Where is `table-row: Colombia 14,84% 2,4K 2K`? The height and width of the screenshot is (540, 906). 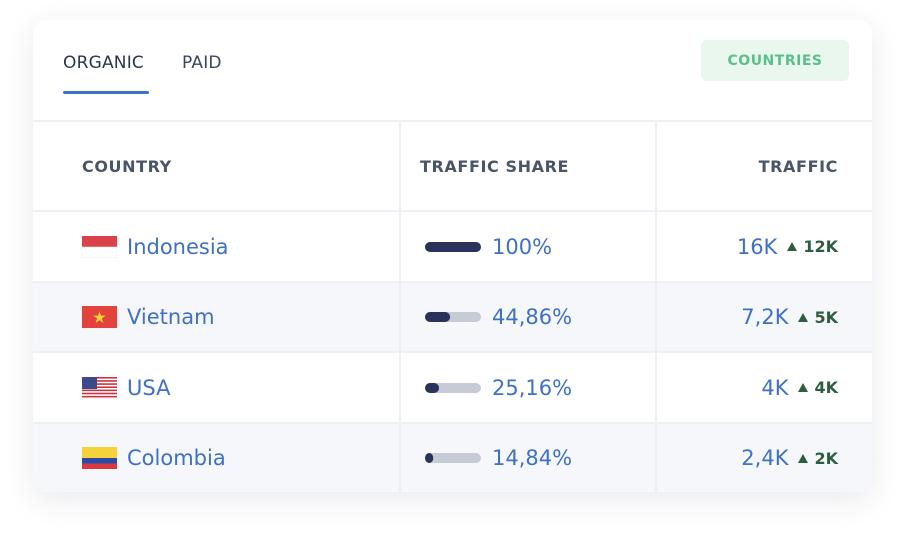
table-row: Colombia 14,84% 2,4K 2K is located at coordinates (452, 457).